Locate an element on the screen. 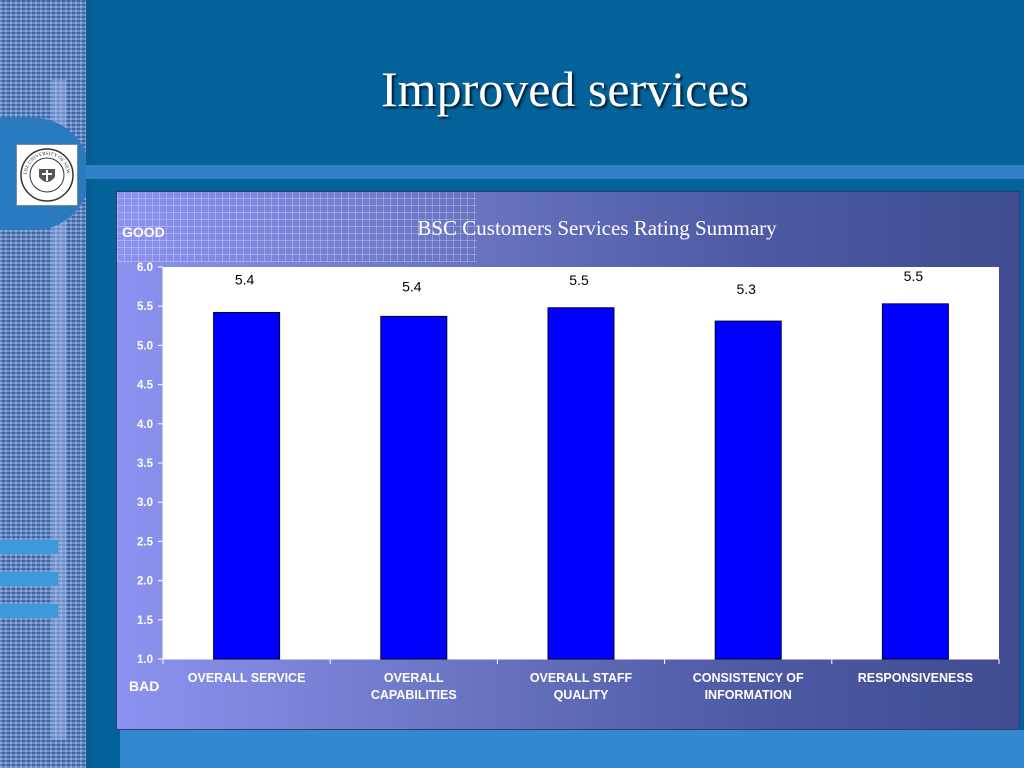  category-label: CONSISTENCY OF is located at coordinates (748, 678).